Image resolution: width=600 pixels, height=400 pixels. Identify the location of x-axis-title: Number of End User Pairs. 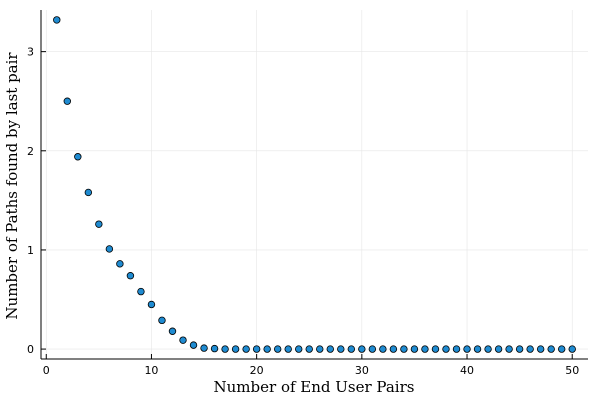
(314, 387).